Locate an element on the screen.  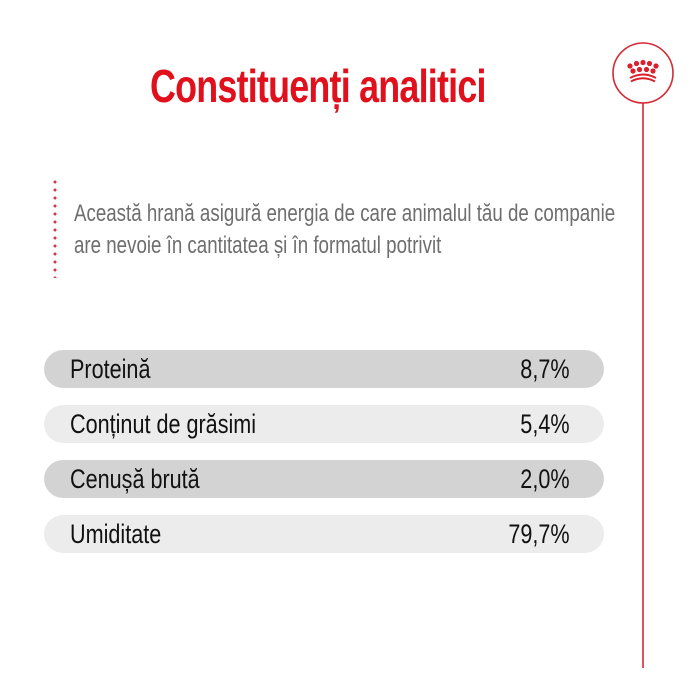
table-row: Cenușă brută 2,0% is located at coordinates (324, 479).